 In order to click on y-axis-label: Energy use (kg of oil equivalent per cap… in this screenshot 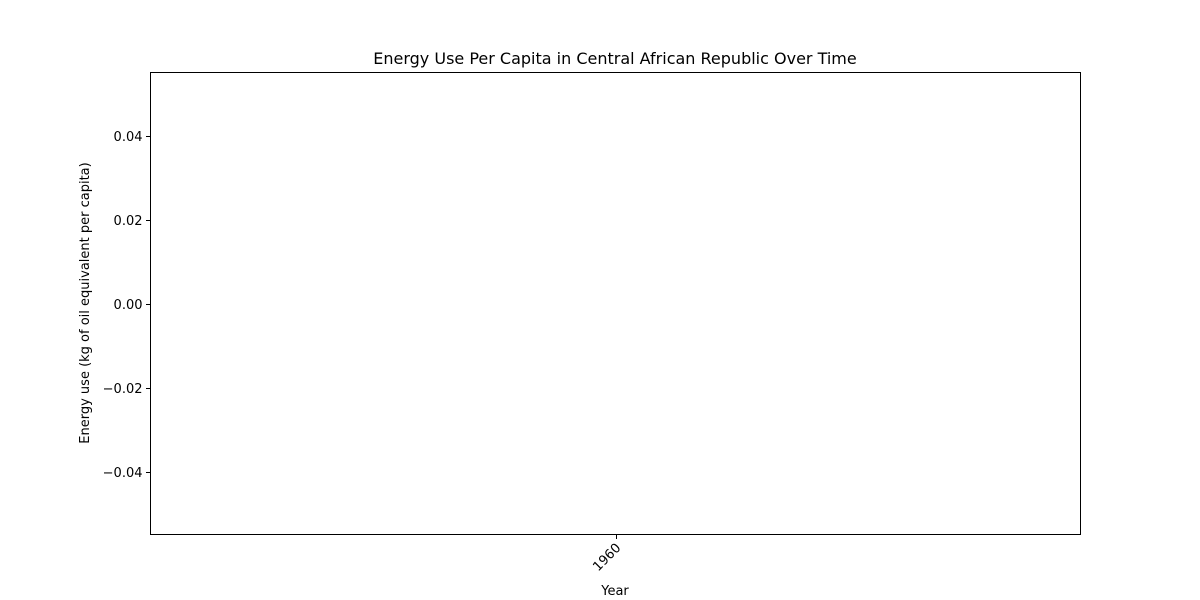, I will do `click(85, 302)`.